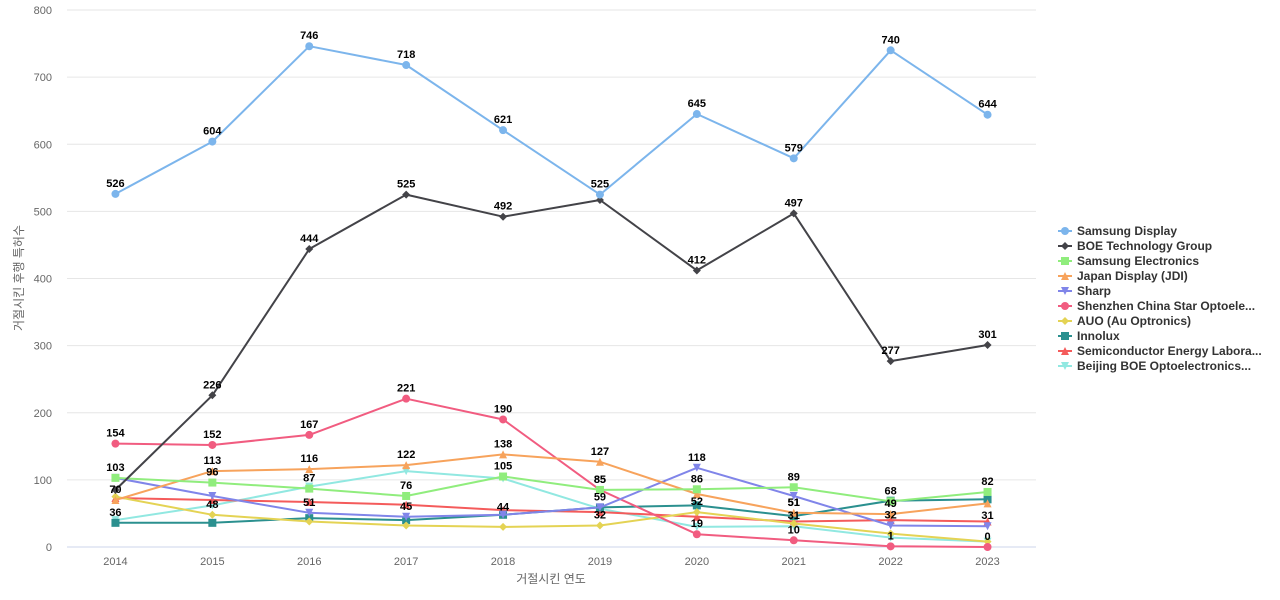  Describe the element at coordinates (1135, 246) in the screenshot. I see `legend-item: BOE Technology Group` at that location.